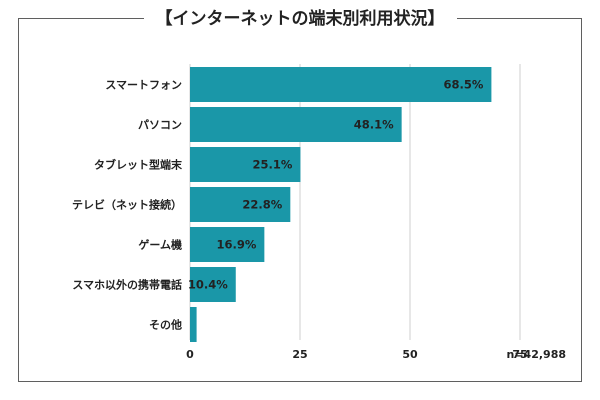  I want to click on chart-title: 【インターネットの端末別利用状況】, so click(300, 19).